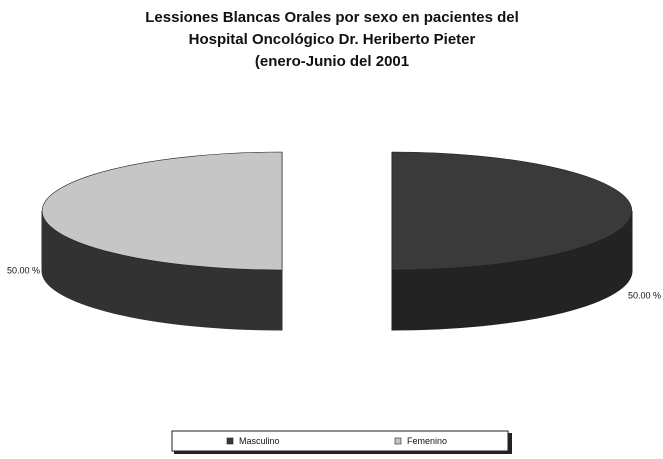 This screenshot has height=459, width=663. Describe the element at coordinates (259, 441) in the screenshot. I see `legend-label: Masculino` at that location.